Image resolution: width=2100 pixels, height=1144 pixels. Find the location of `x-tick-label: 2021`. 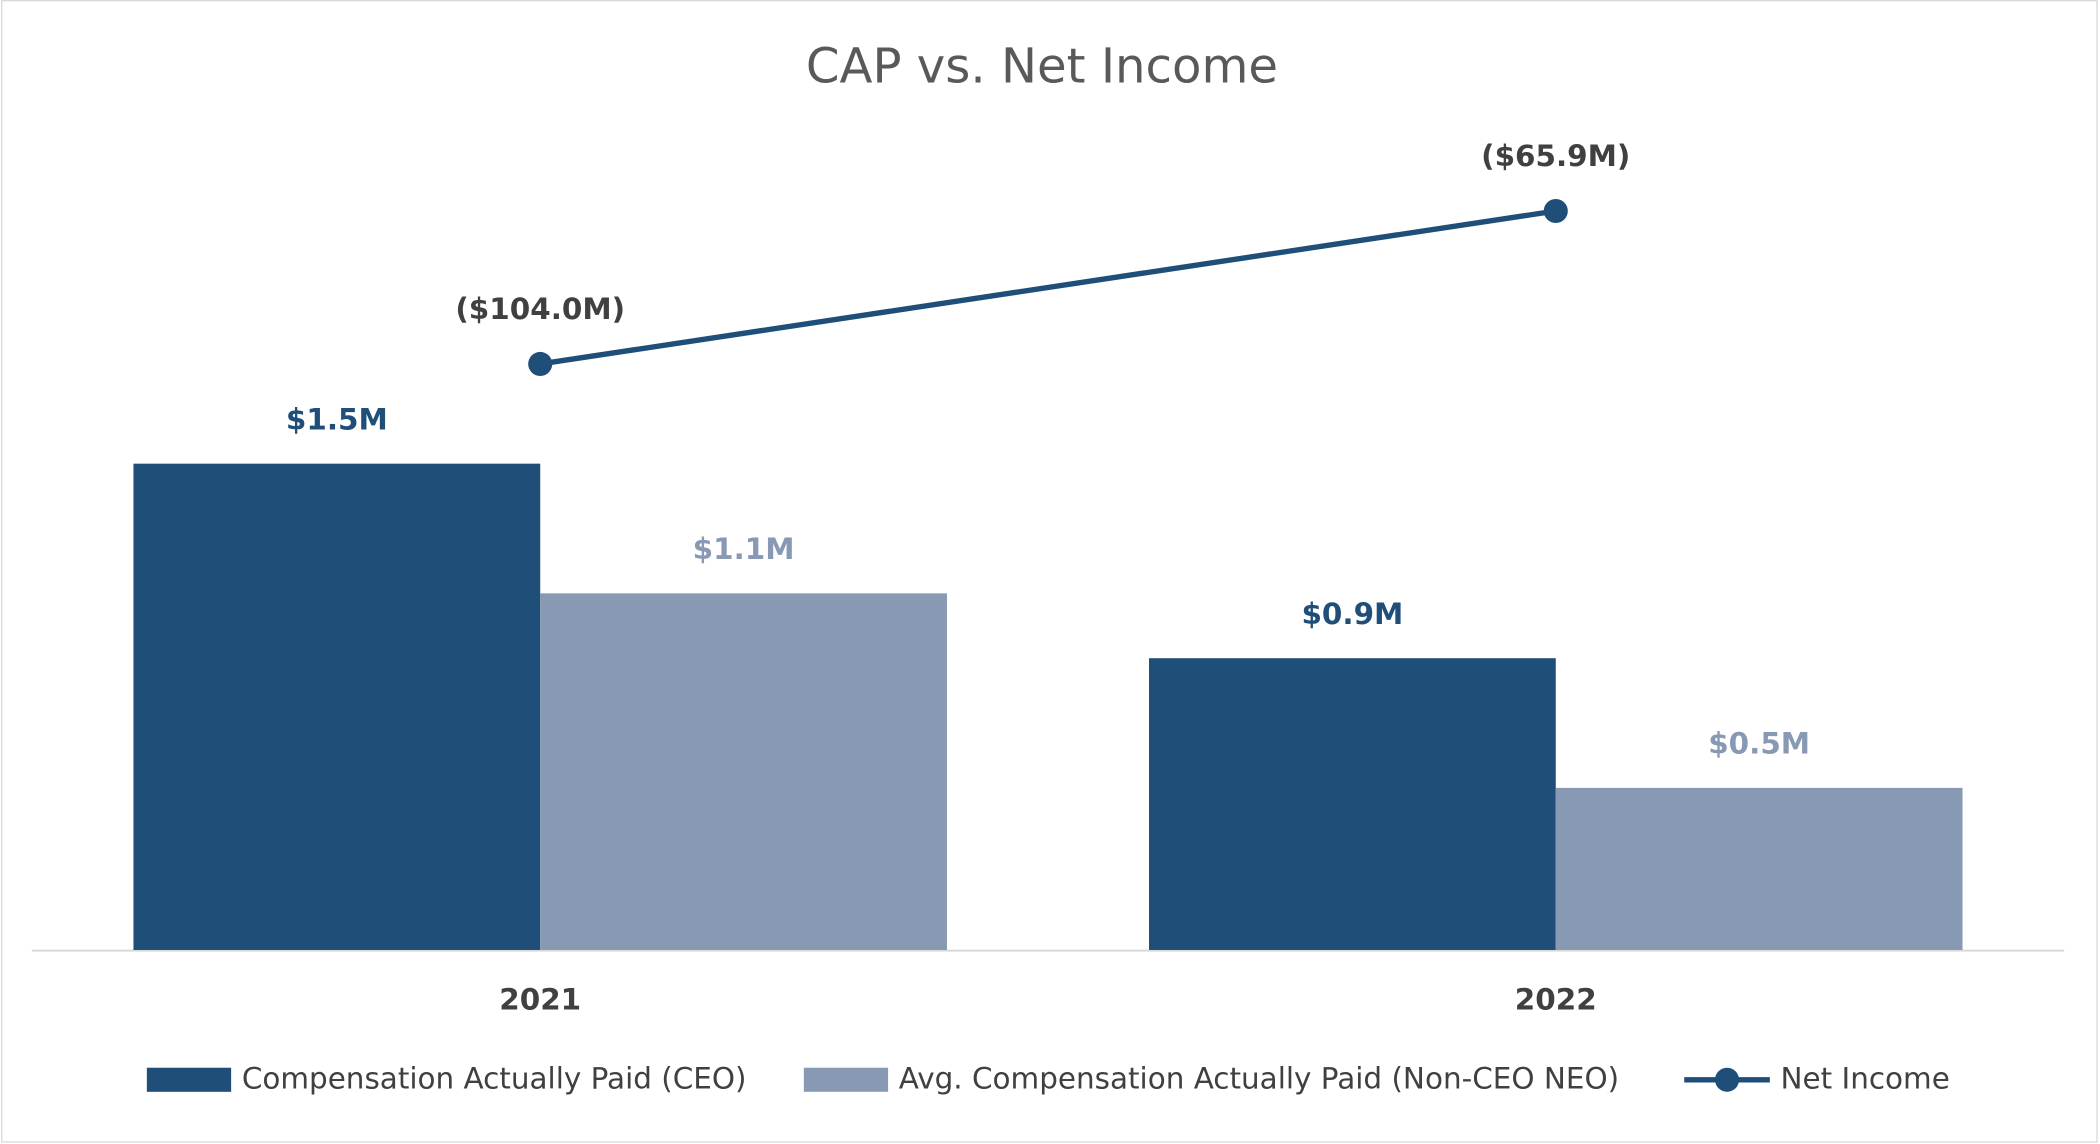

x-tick-label: 2021 is located at coordinates (540, 999).